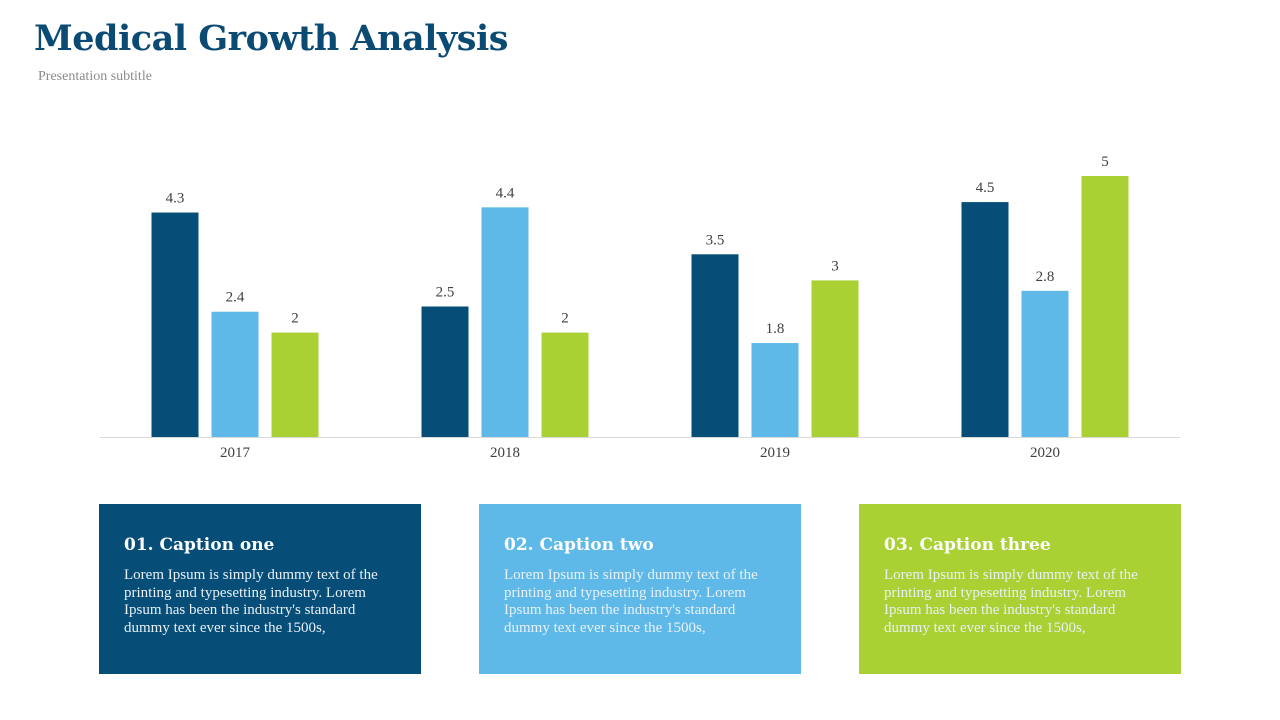 The image size is (1280, 720). I want to click on caption-title: 03. Caption three, so click(967, 545).